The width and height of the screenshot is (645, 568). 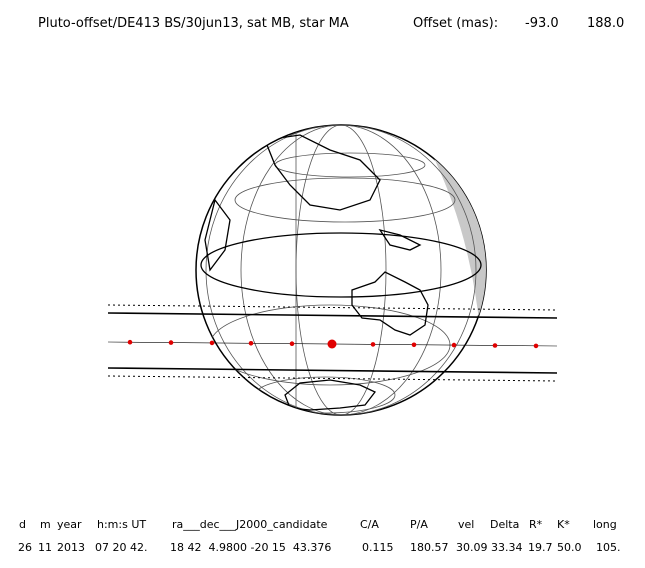 What do you see at coordinates (540, 547) in the screenshot?
I see `table-cell: 19.7` at bounding box center [540, 547].